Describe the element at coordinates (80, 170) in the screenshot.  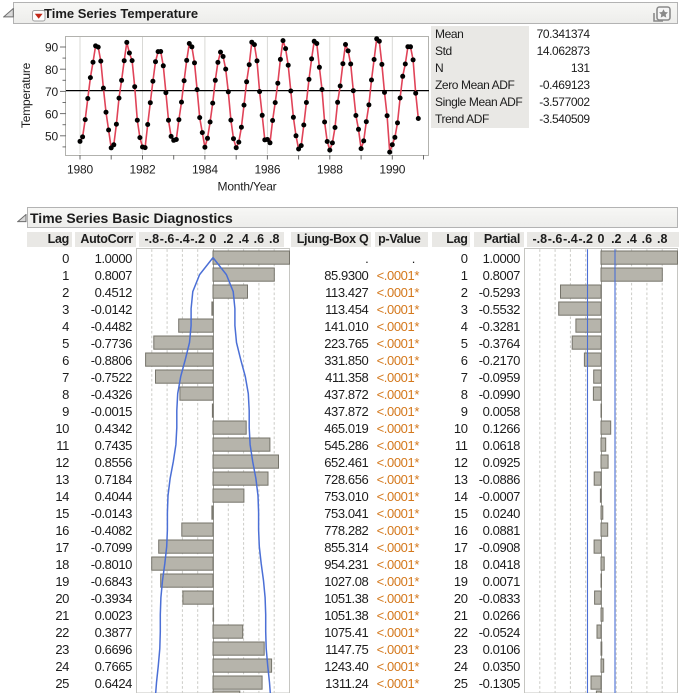
I see `svg-text: 1980` at that location.